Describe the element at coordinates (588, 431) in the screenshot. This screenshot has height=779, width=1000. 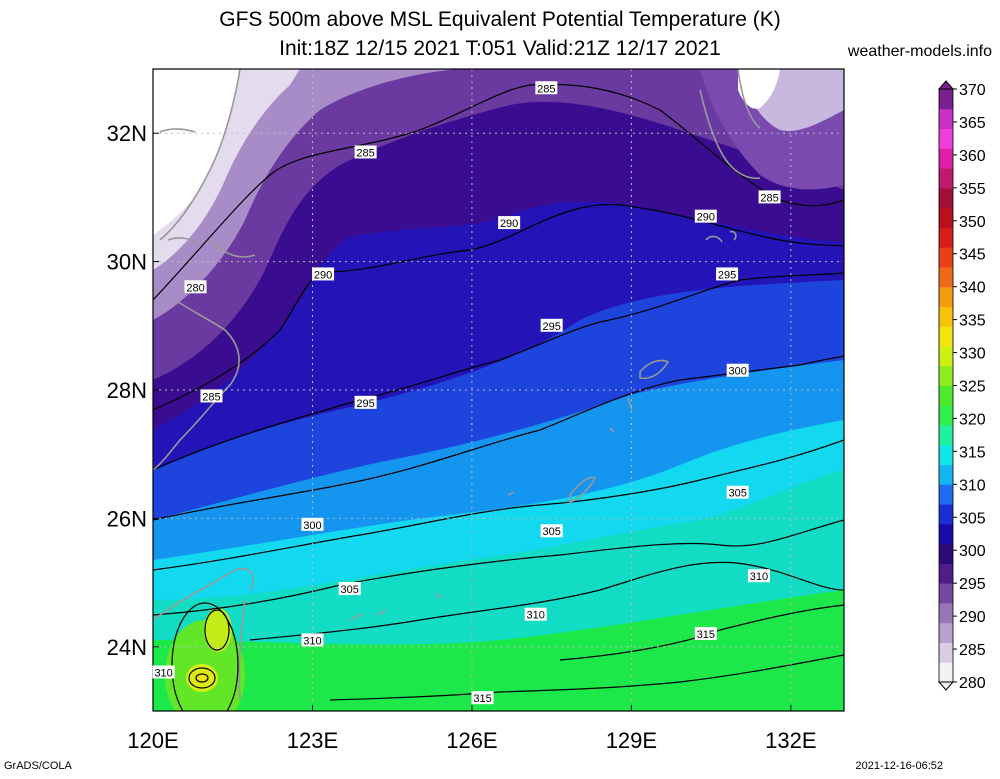
I see `coastline-ryukyu` at that location.